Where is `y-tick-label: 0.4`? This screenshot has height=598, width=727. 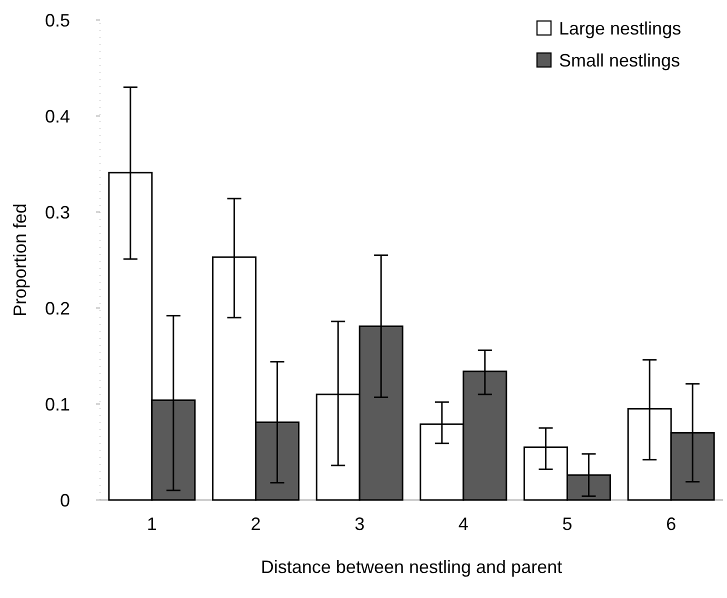
y-tick-label: 0.4 is located at coordinates (57, 116).